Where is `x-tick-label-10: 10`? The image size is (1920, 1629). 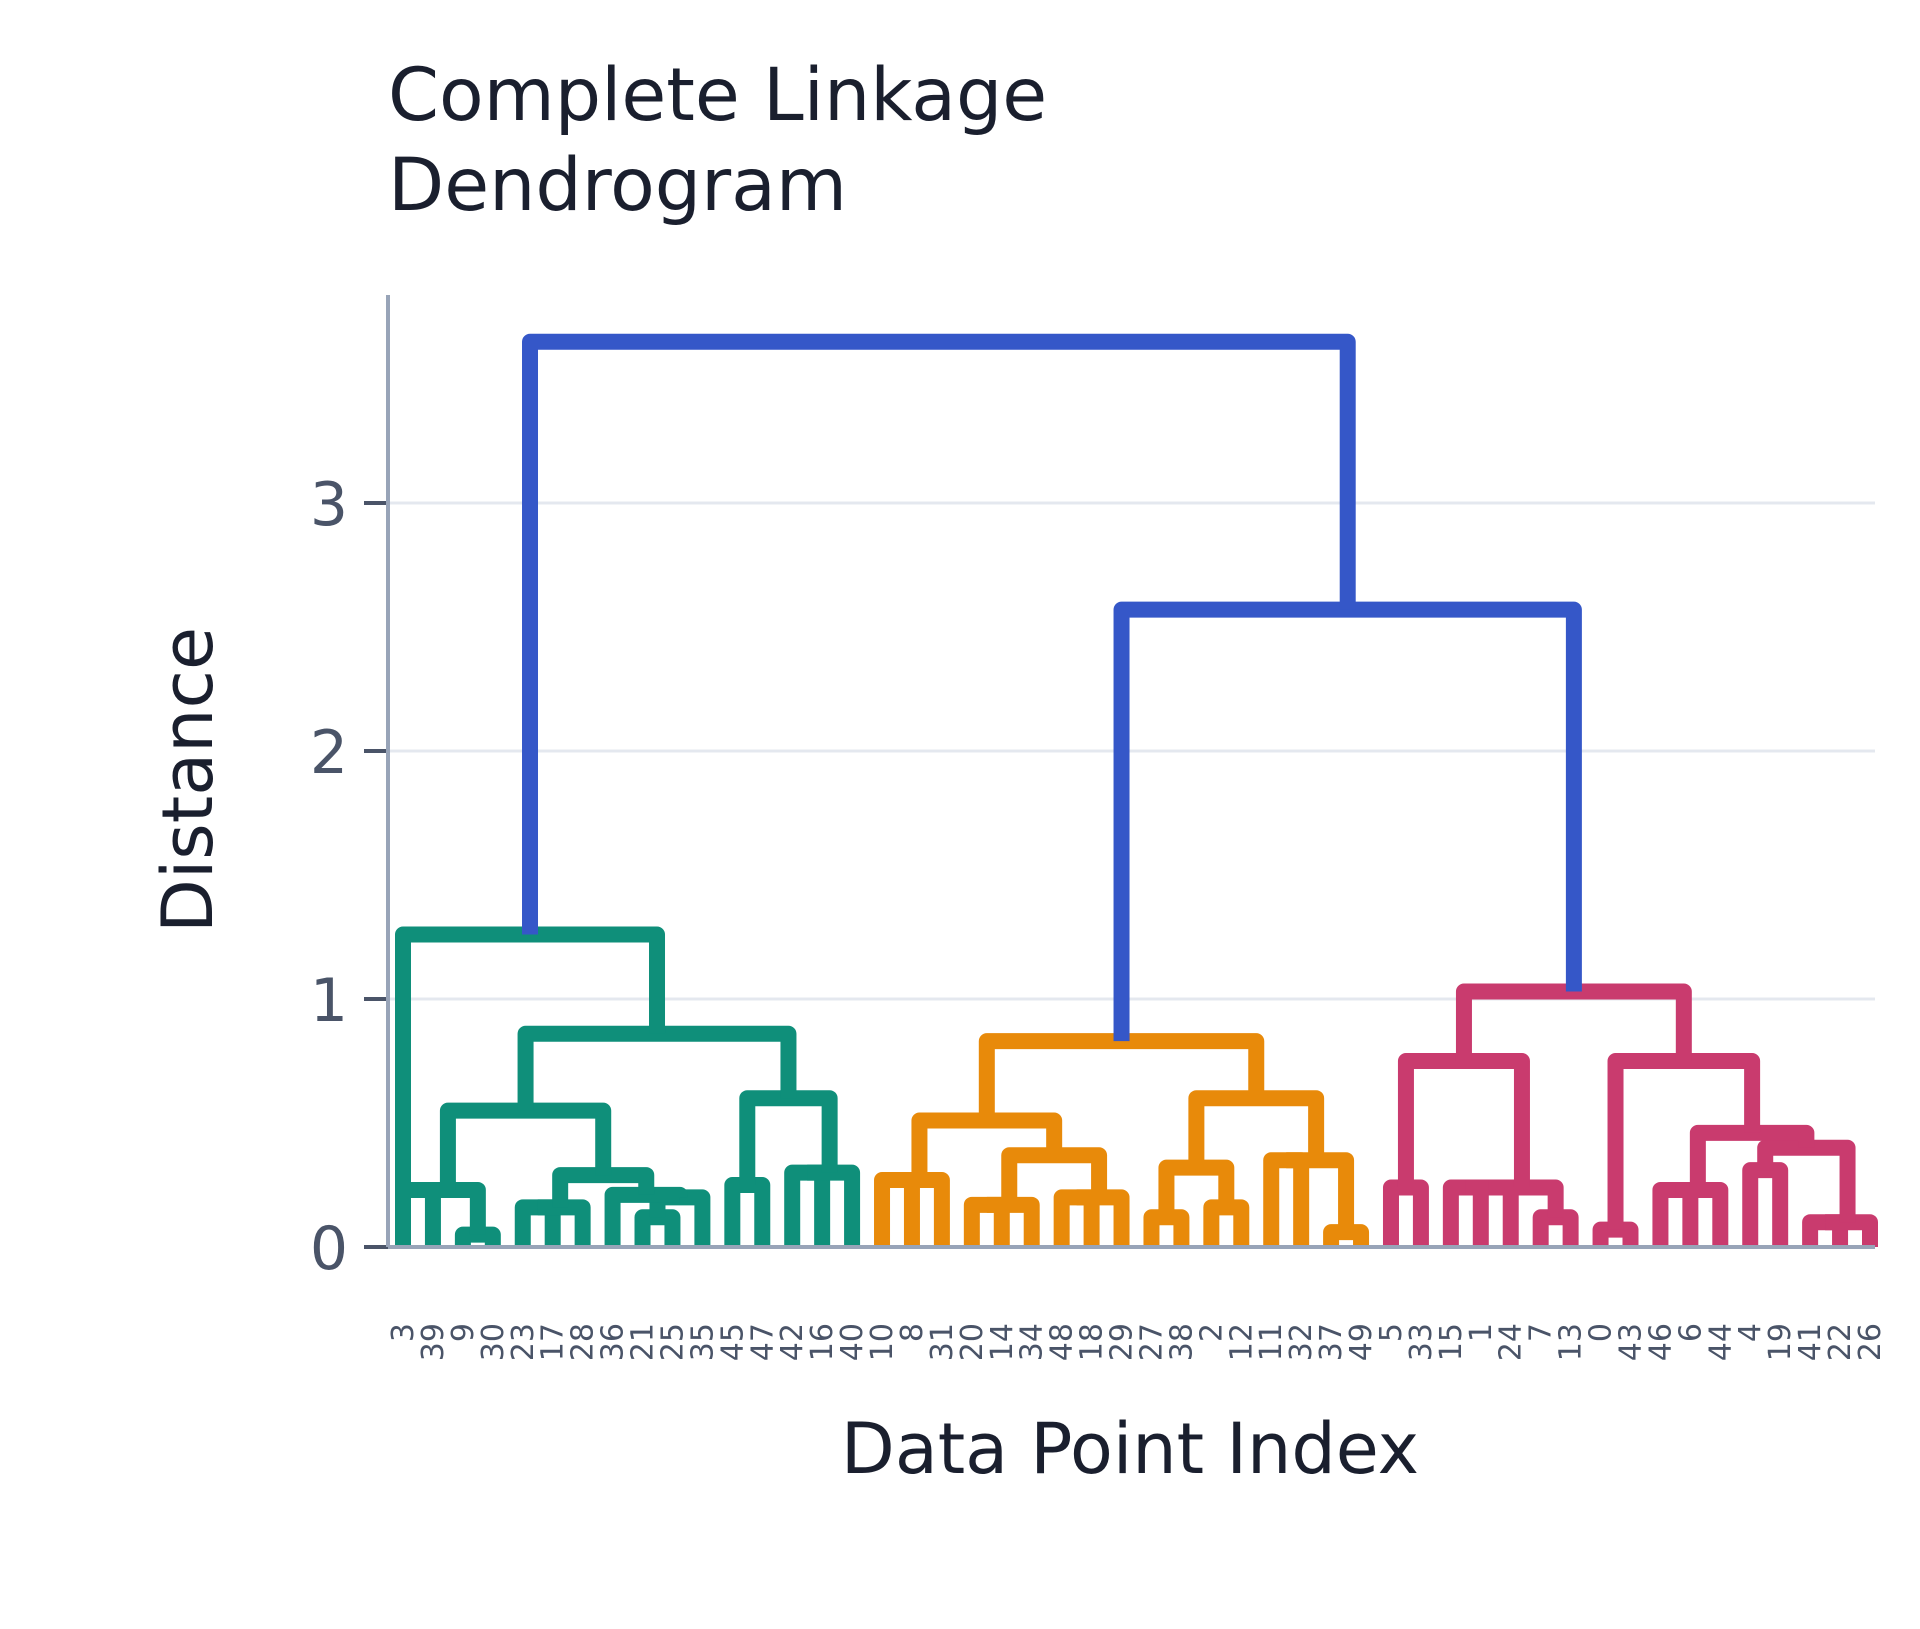 x-tick-label-10: 10 is located at coordinates (882, 1342).